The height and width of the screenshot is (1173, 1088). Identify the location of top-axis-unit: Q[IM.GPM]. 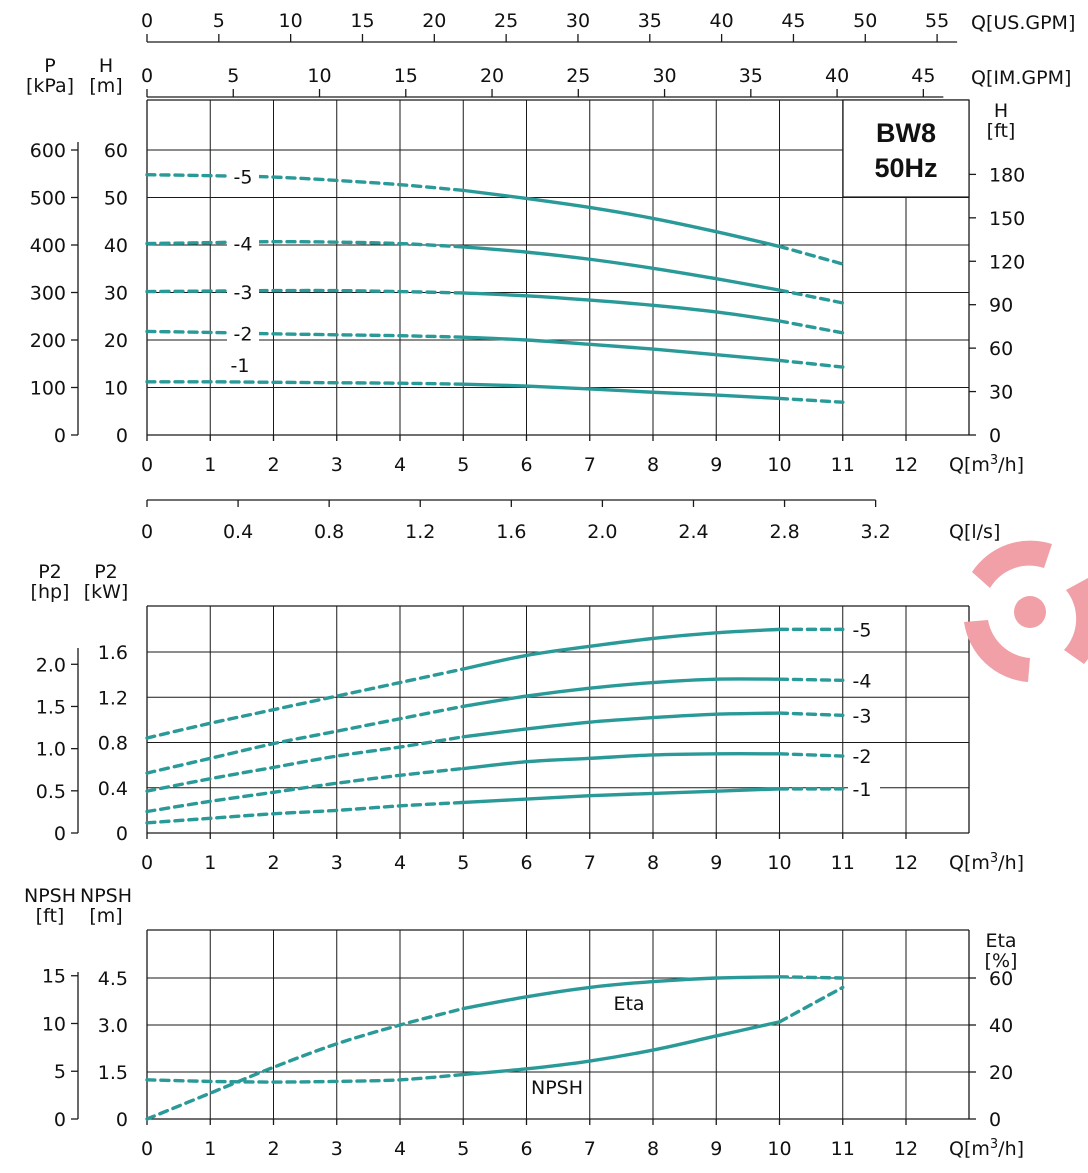
(1021, 78).